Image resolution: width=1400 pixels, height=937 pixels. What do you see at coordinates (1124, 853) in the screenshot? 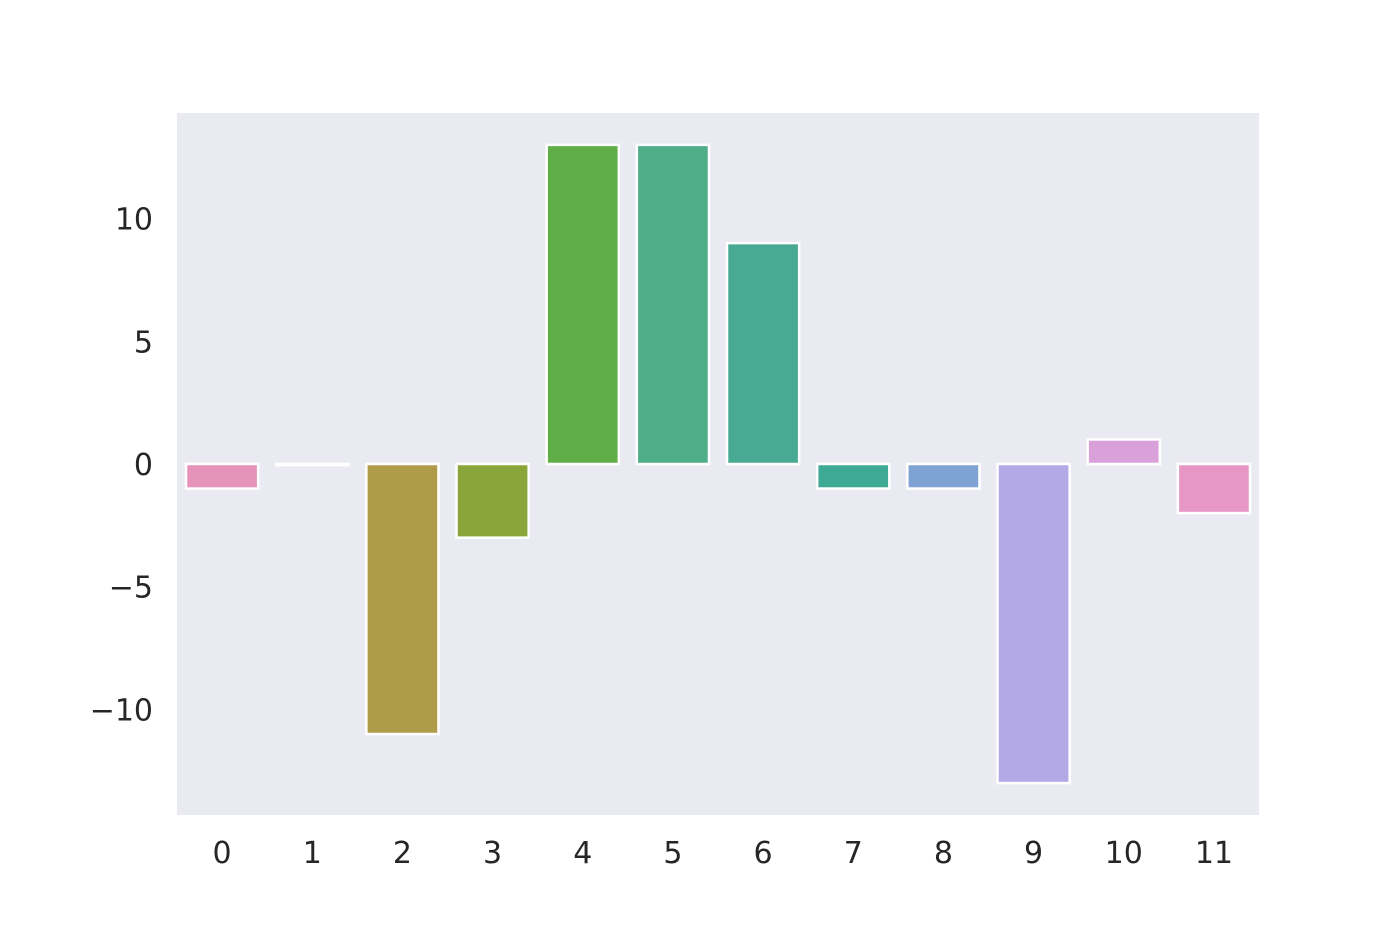
I see `x-tick-label-10: 10` at bounding box center [1124, 853].